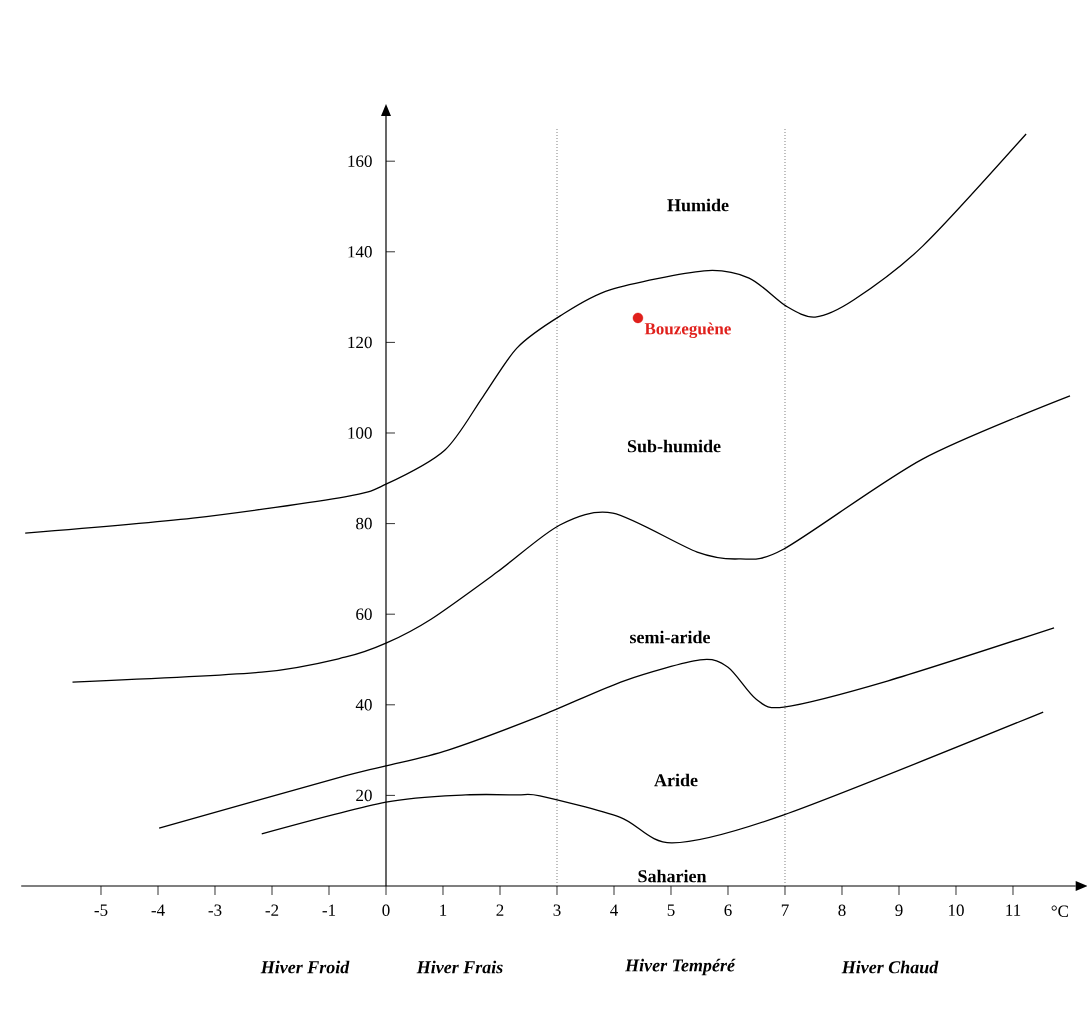 The image size is (1087, 1029). What do you see at coordinates (698, 205) in the screenshot?
I see `annotation: Humide` at bounding box center [698, 205].